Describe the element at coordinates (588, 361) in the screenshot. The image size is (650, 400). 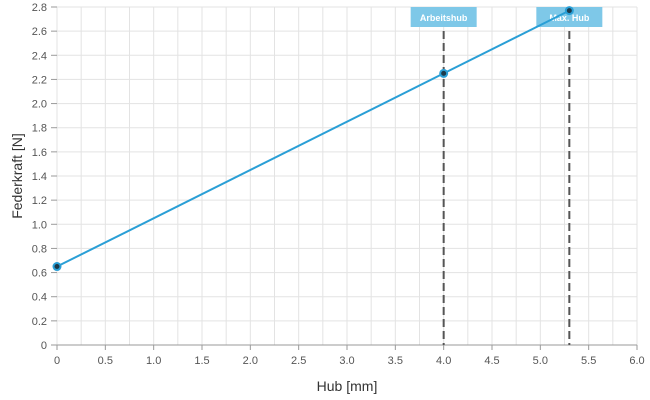
I see `x-tick-label: 5.5` at that location.